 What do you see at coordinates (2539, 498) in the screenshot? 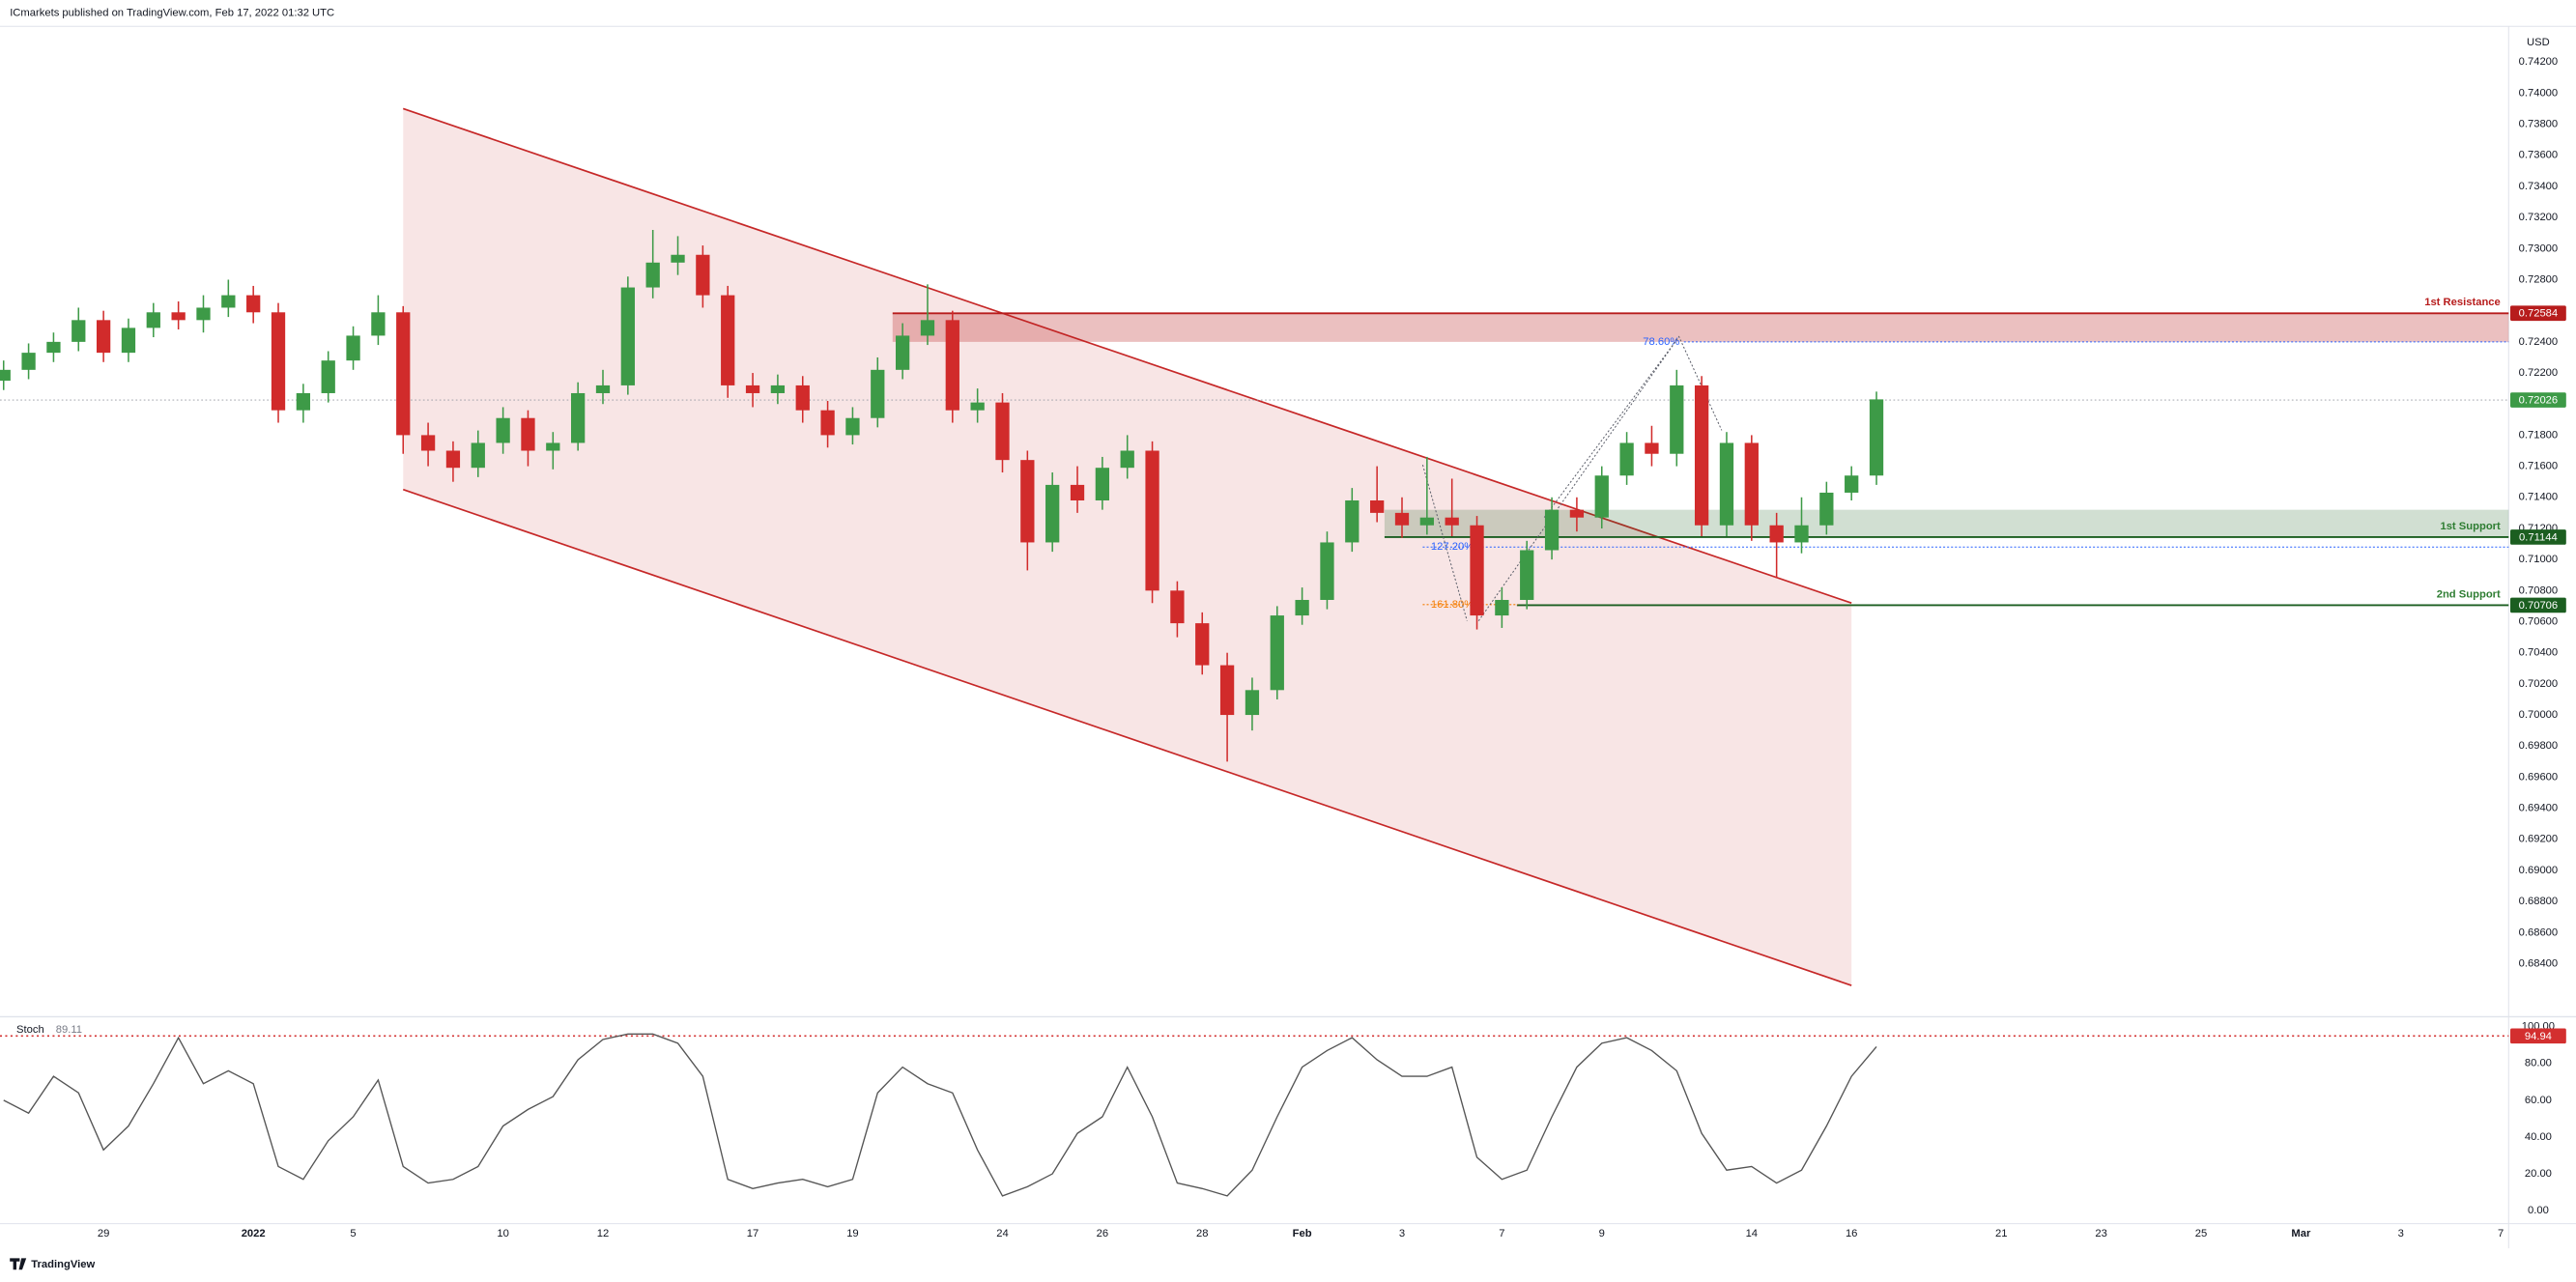
I see `y-tick-label: 0.71400` at bounding box center [2539, 498].